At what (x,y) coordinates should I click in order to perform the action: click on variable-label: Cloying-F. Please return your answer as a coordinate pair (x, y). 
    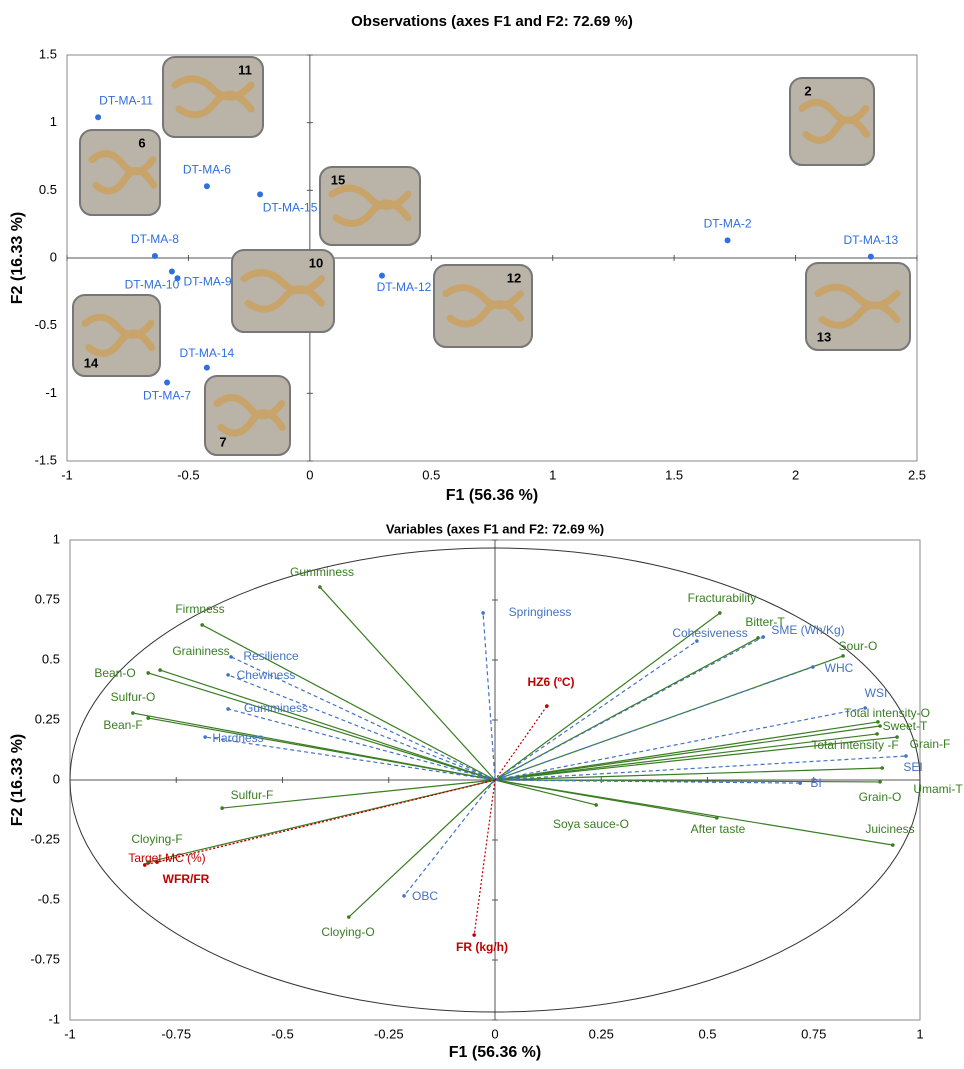
    Looking at the image, I should click on (156, 839).